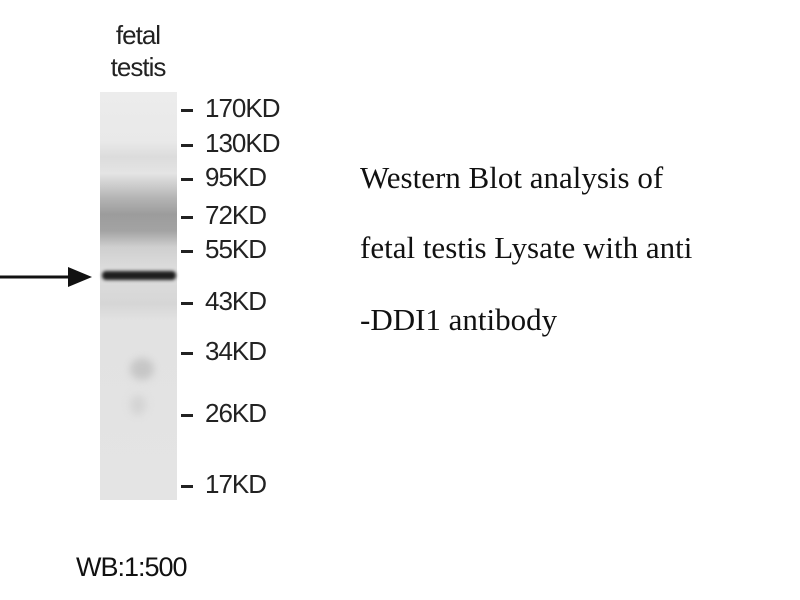 This screenshot has width=800, height=600. Describe the element at coordinates (224, 301) in the screenshot. I see `marker-43: 43KD` at that location.